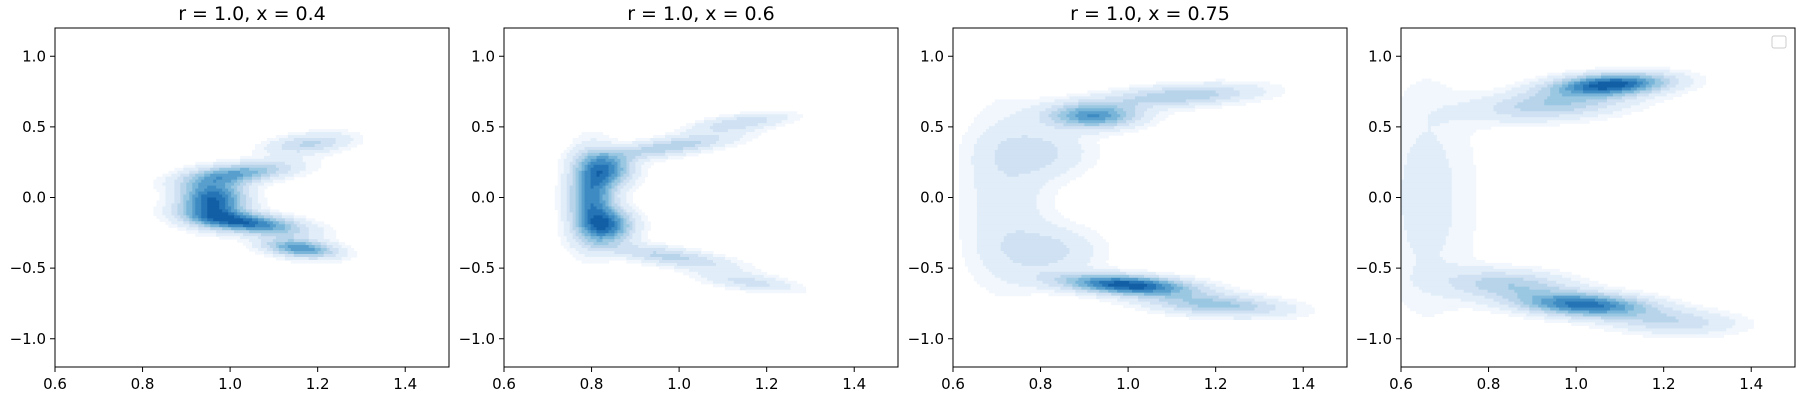 Image resolution: width=1800 pixels, height=400 pixels. Describe the element at coordinates (701, 14) in the screenshot. I see `panel-title: r = 1.0, x = 0.6` at that location.